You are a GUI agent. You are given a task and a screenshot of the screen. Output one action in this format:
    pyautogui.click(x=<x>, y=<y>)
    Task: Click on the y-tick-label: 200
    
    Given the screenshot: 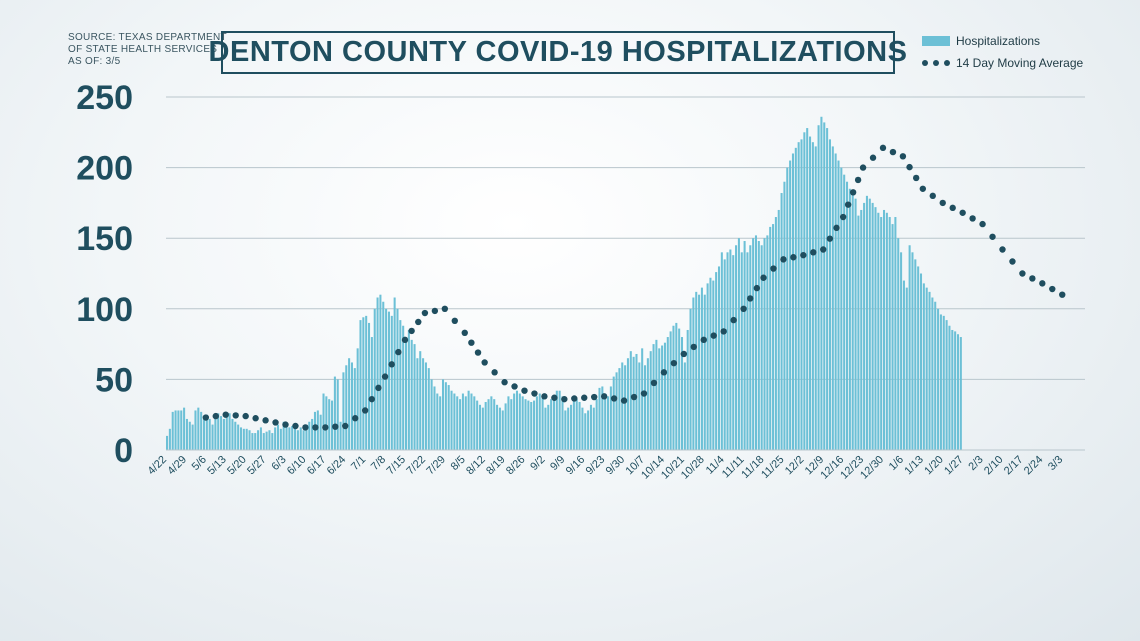 What is the action you would take?
    pyautogui.click(x=104, y=169)
    